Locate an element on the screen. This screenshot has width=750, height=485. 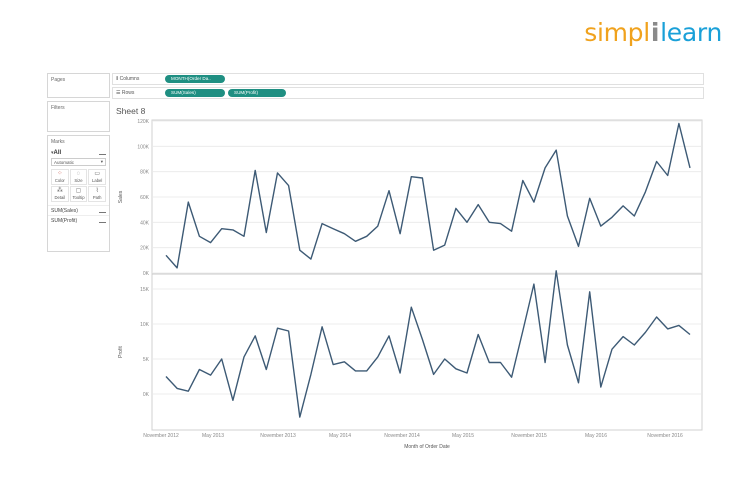
tooltip-icon: ▢ is located at coordinates (78, 191).